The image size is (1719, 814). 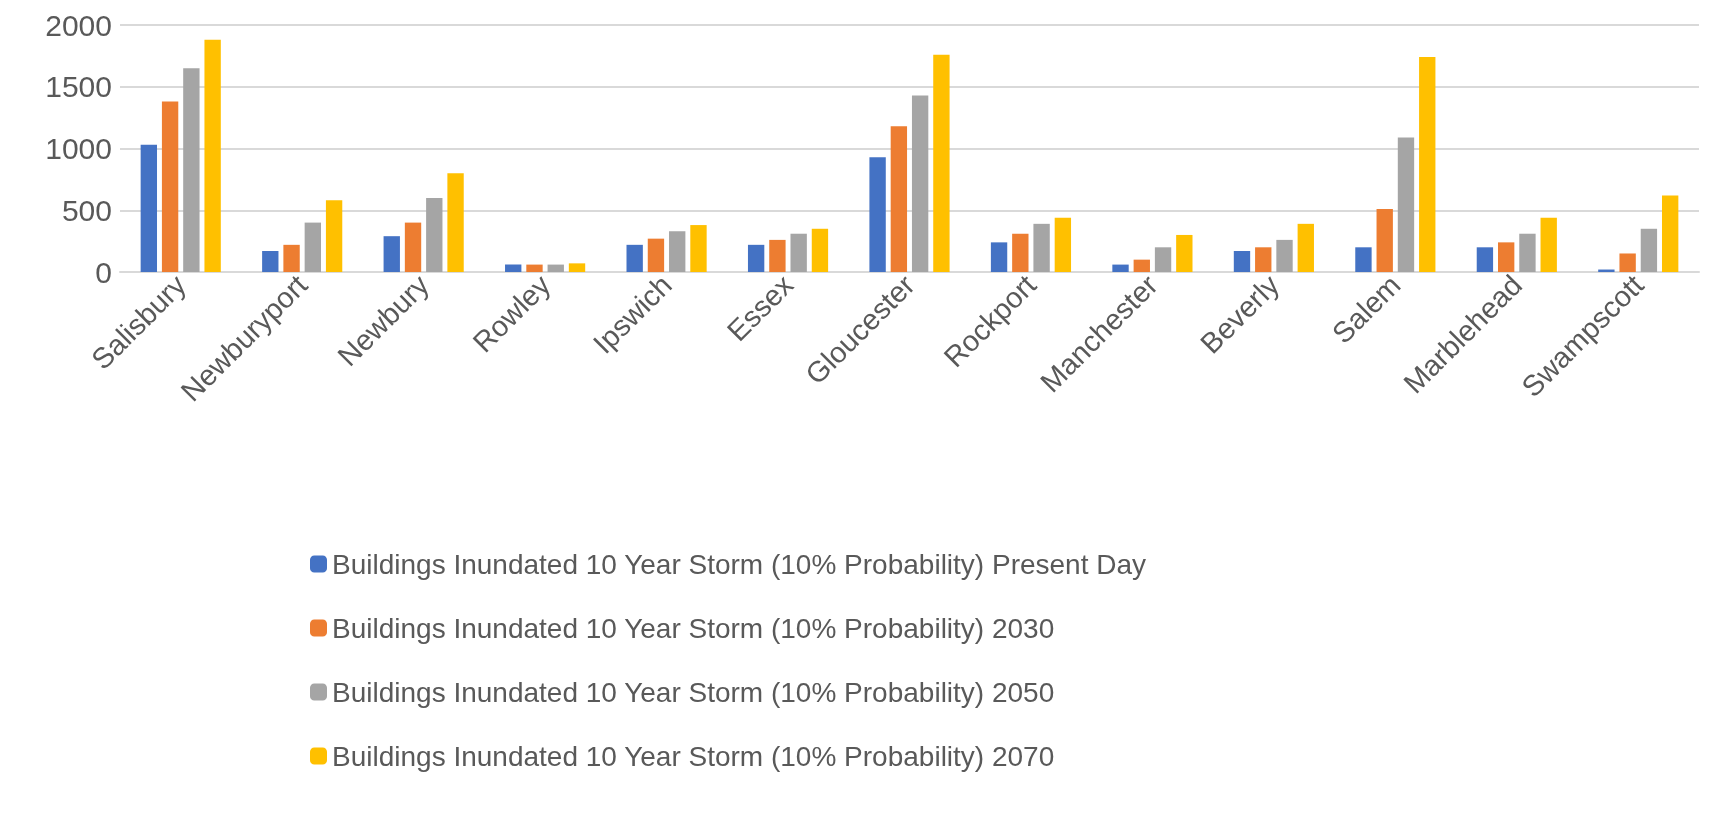 What do you see at coordinates (739, 564) in the screenshot?
I see `legend-label: Buildings Inundated 10 Year Storm (10% Probability) Present Day` at bounding box center [739, 564].